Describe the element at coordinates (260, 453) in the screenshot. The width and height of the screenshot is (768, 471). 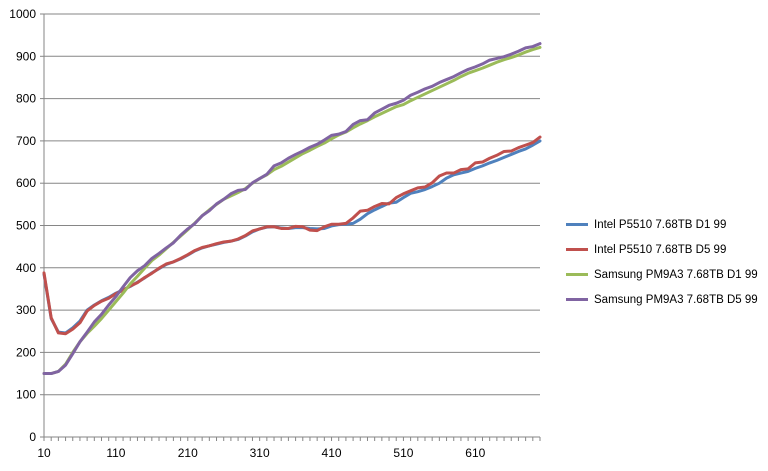
I see `x-tick-label: 310` at that location.